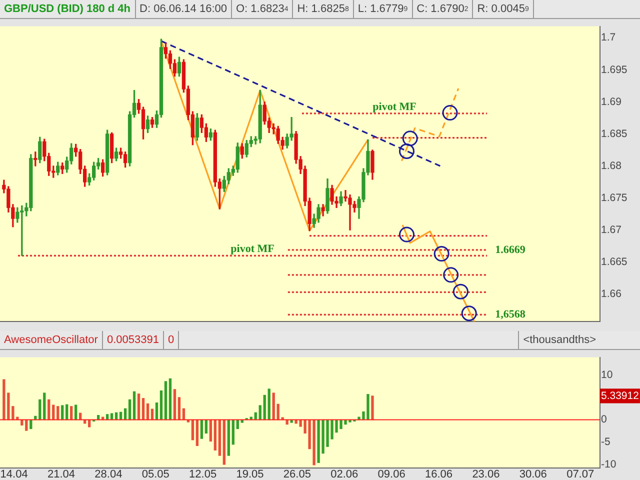 The width and height of the screenshot is (640, 480). Describe the element at coordinates (172, 340) in the screenshot. I see `text: 0` at that location.